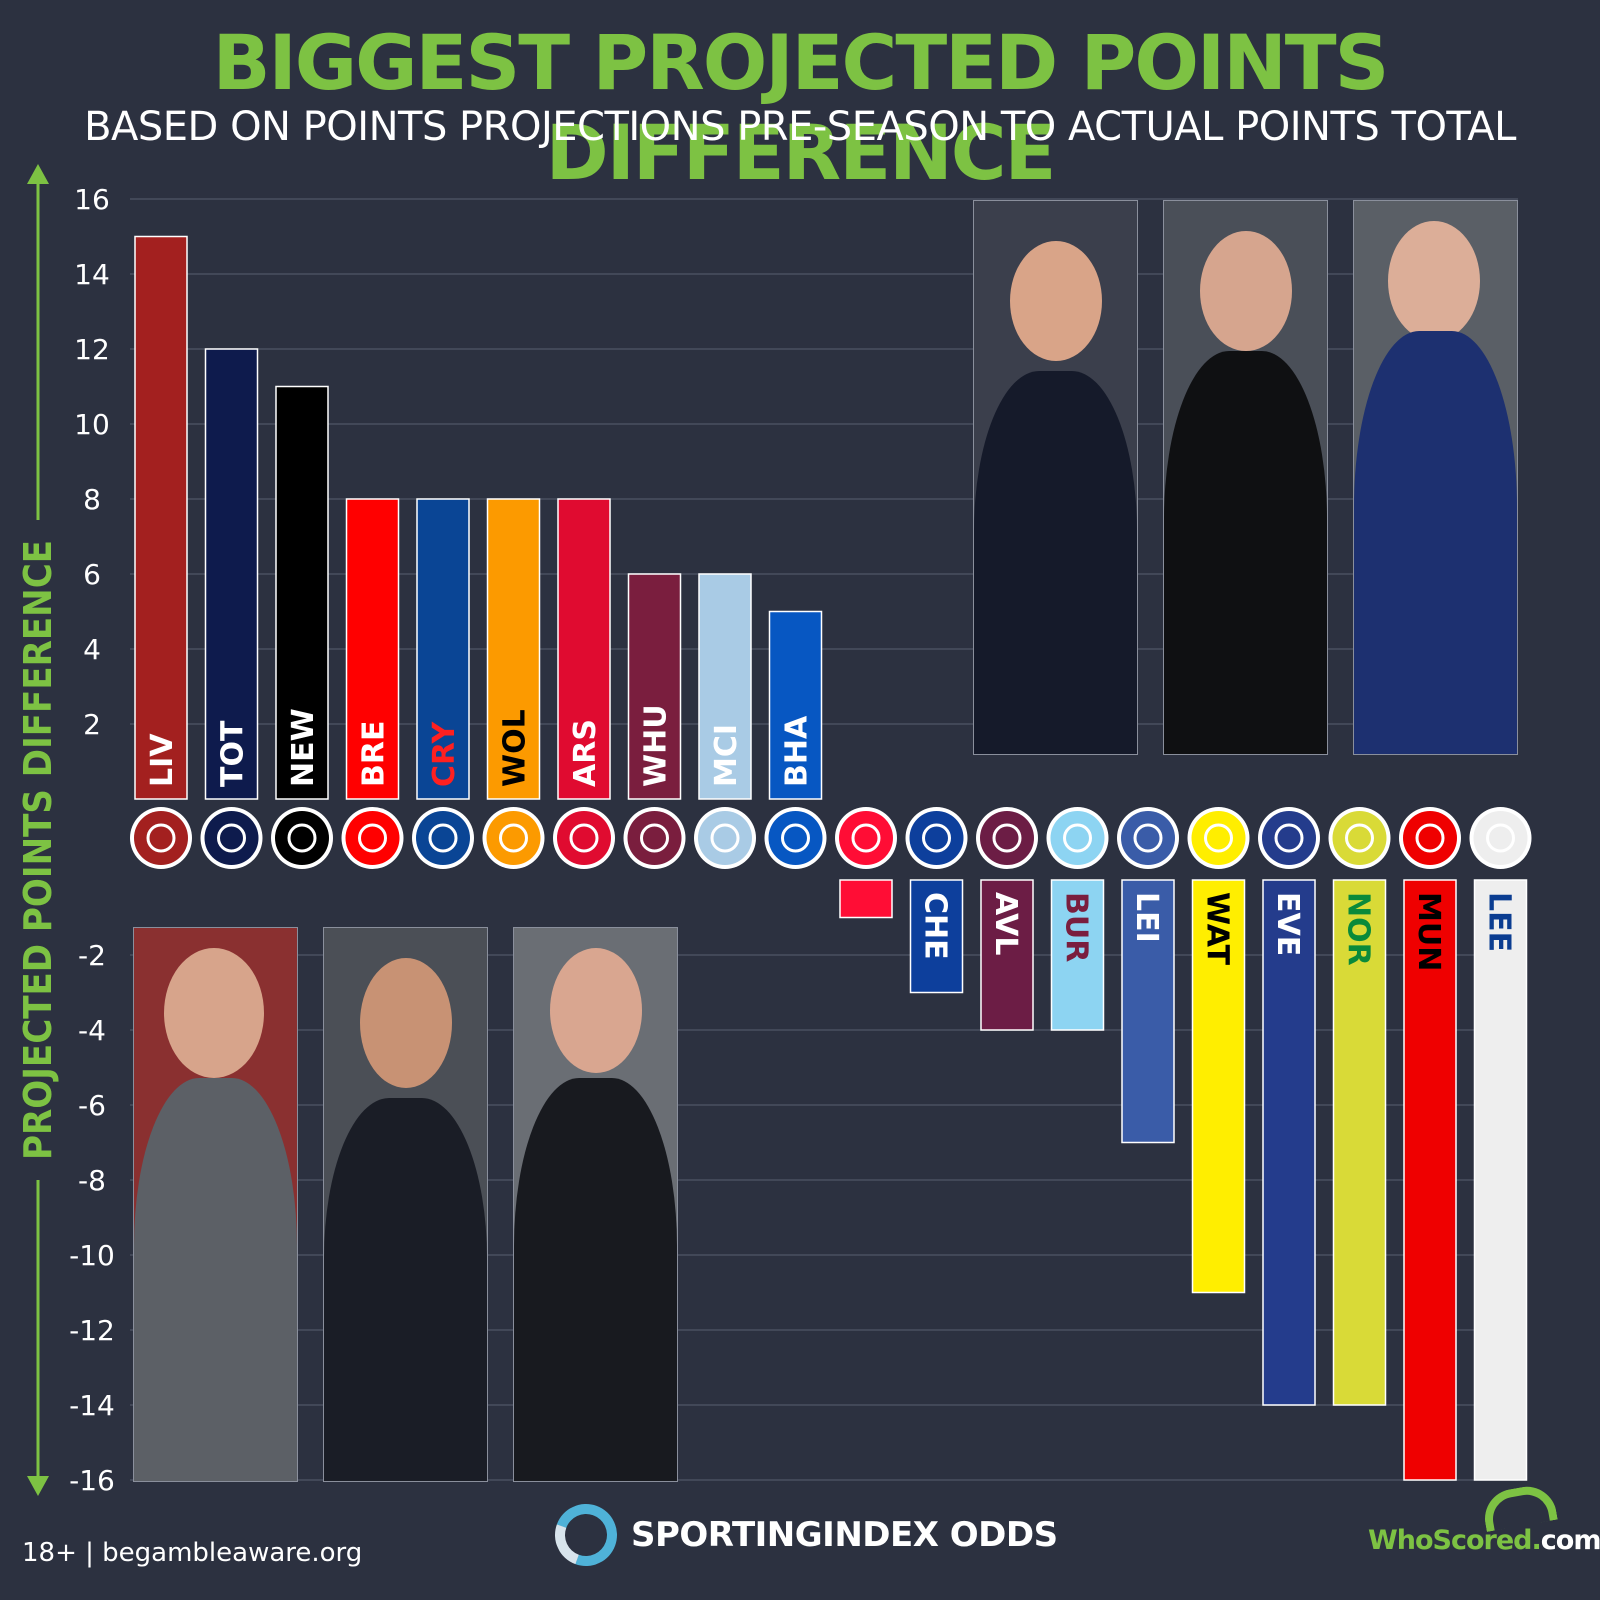 The image size is (1600, 1600). I want to click on bar-label: NOR, so click(1358, 929).